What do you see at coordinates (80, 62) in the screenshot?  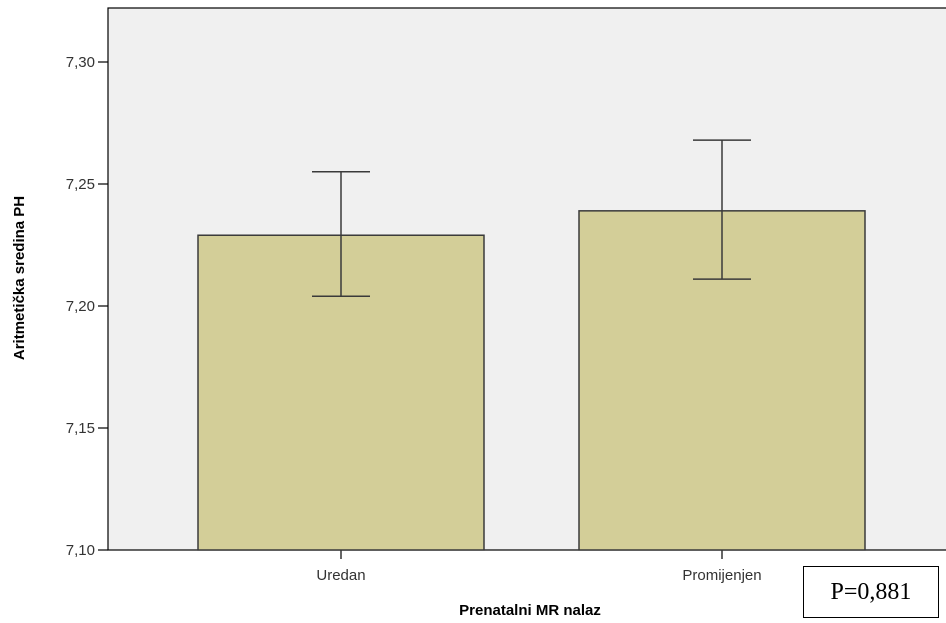 I see `y-tick-label-4: 7,30` at bounding box center [80, 62].